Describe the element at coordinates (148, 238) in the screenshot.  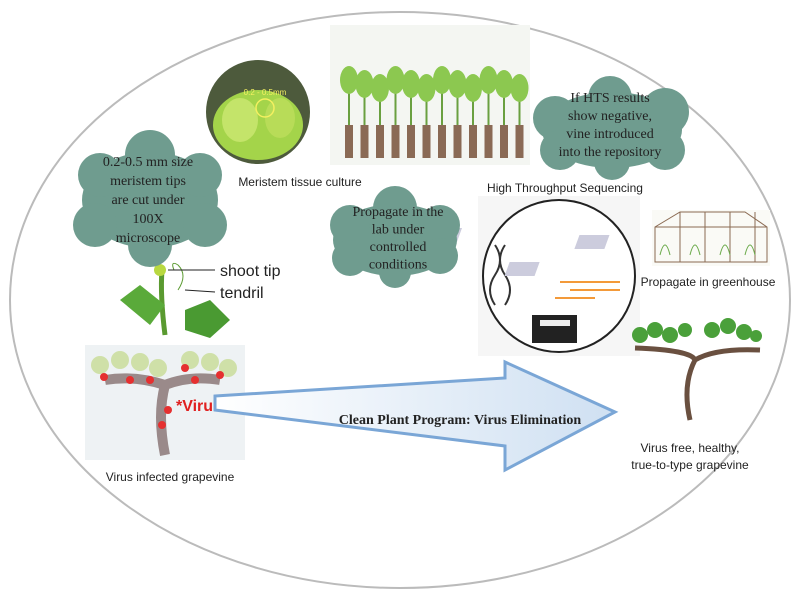
I see `cloud-text: microscope` at that location.